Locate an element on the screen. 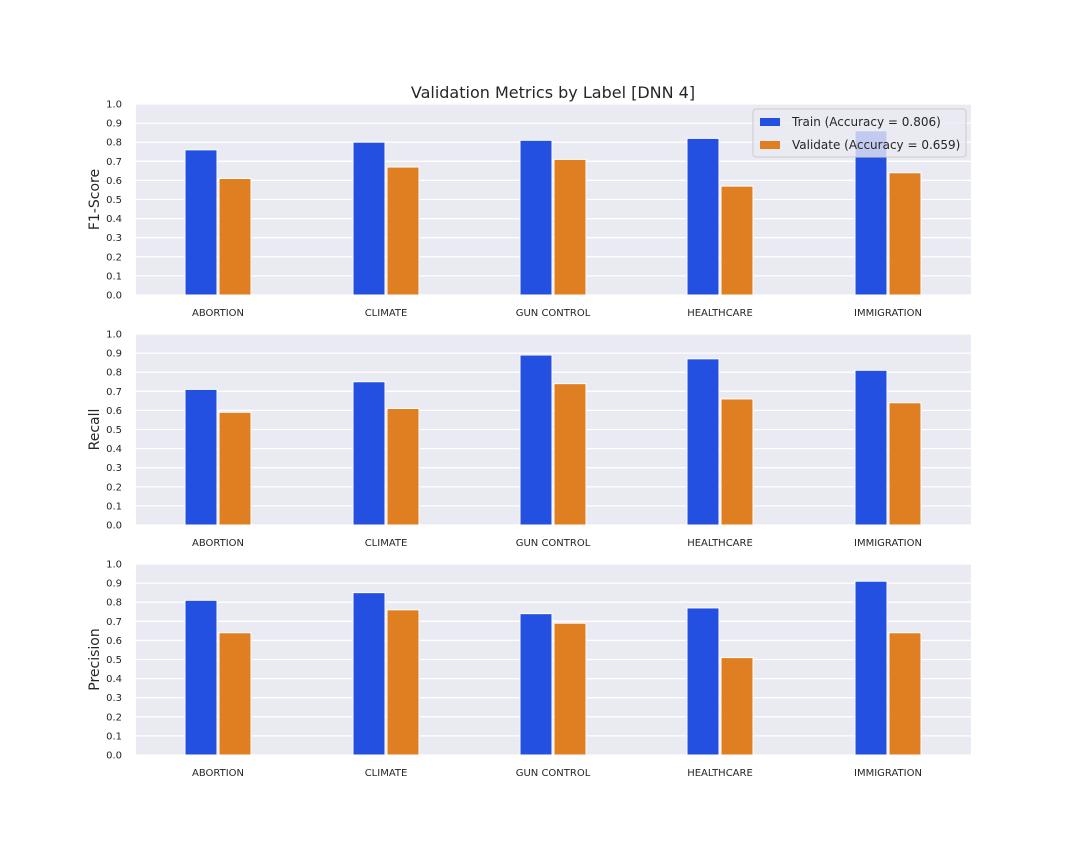 The image size is (1080, 864). chart-title: Validation Metrics by Label [DNN 4] is located at coordinates (553, 92).